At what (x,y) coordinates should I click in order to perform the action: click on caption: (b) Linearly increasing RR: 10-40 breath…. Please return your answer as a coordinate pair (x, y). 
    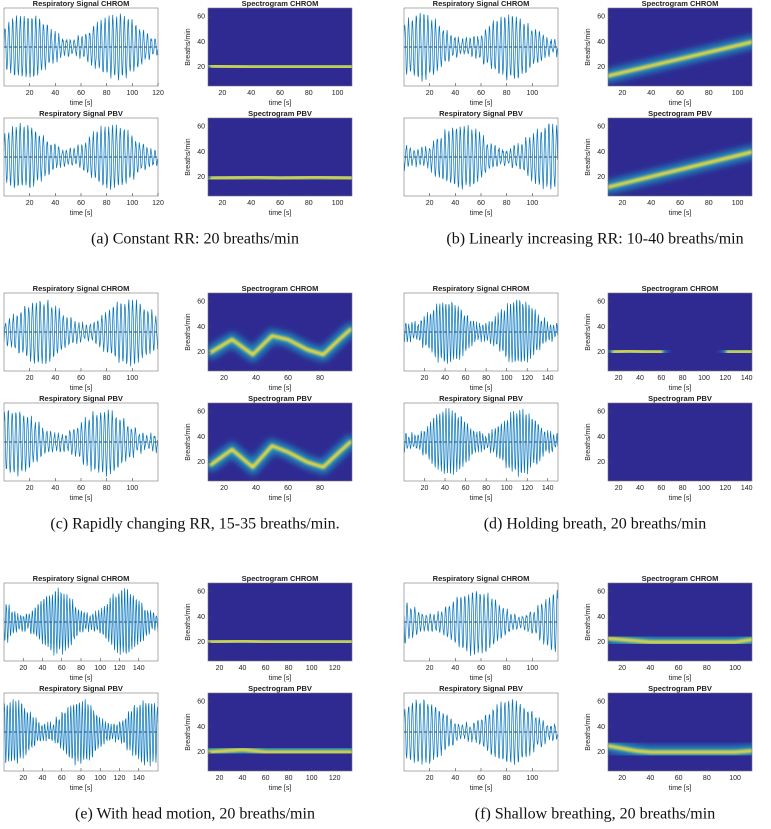
    Looking at the image, I should click on (594, 239).